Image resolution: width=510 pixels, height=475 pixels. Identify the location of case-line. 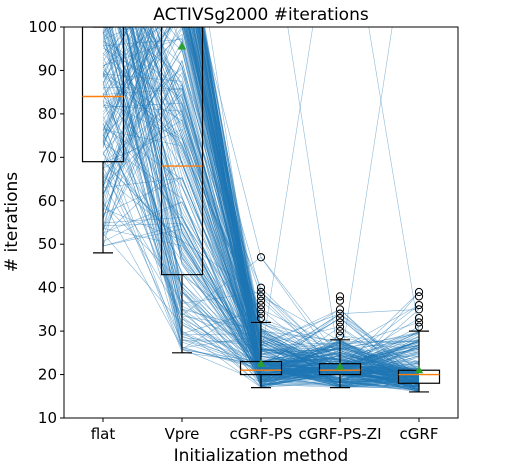
(340, 196).